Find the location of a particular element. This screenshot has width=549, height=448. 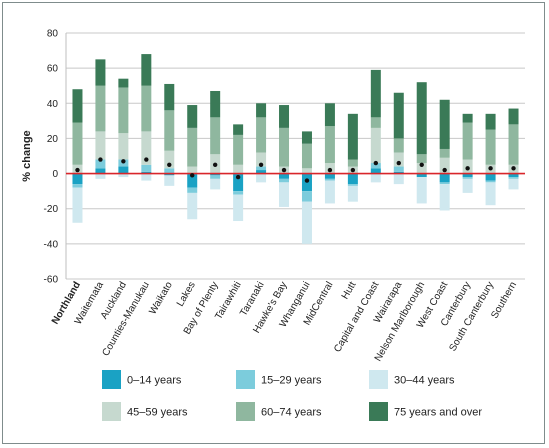

y-tick-label: 40 is located at coordinates (53, 104).